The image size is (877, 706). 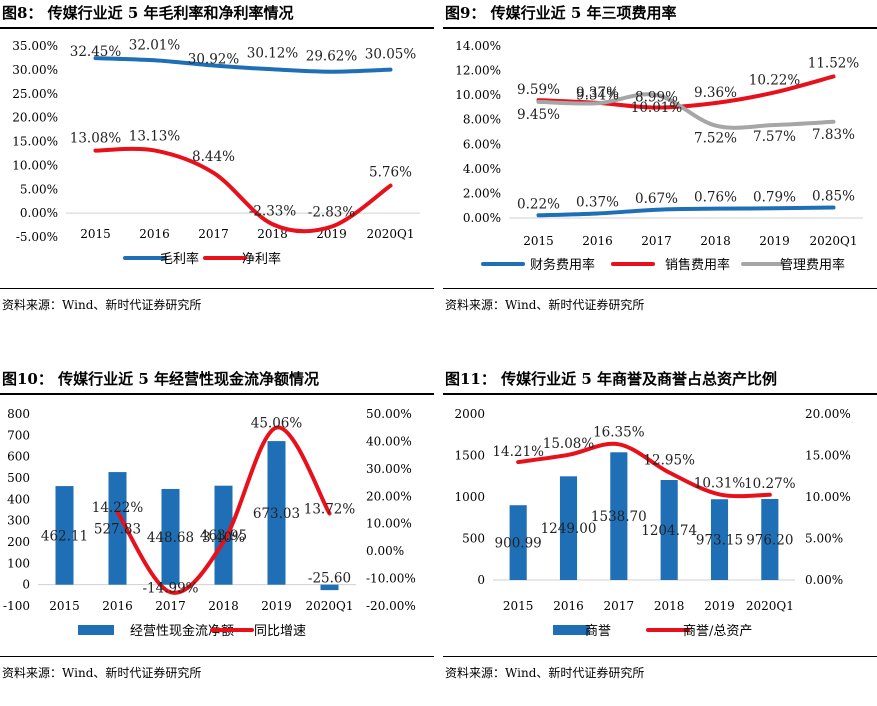 I want to click on y-tick-label: 1000, so click(x=469, y=497).